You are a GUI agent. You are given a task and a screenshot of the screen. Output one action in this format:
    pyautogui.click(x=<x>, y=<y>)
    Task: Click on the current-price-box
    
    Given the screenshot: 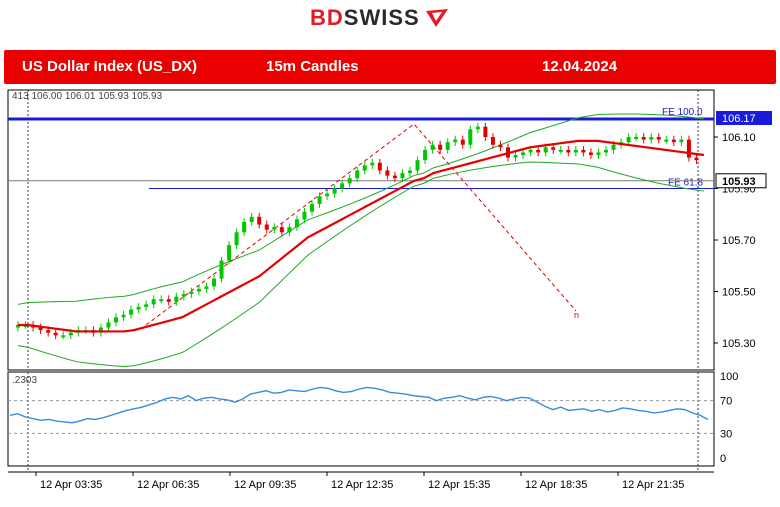 What is the action you would take?
    pyautogui.click(x=741, y=181)
    